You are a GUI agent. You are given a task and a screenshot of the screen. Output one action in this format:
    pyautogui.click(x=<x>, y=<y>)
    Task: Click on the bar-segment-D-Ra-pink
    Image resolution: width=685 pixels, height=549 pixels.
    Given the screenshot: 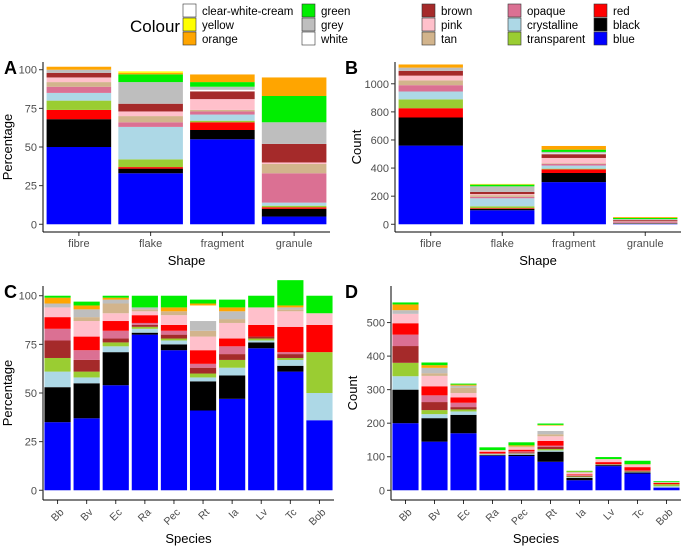 What is the action you would take?
    pyautogui.click(x=492, y=451)
    